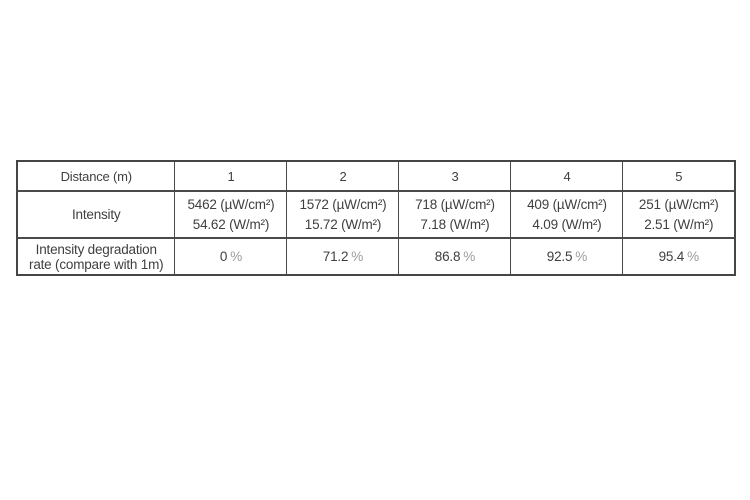 The image size is (750, 500). I want to click on intensity-wm2-value: 2.51 (W/m²), so click(679, 224).